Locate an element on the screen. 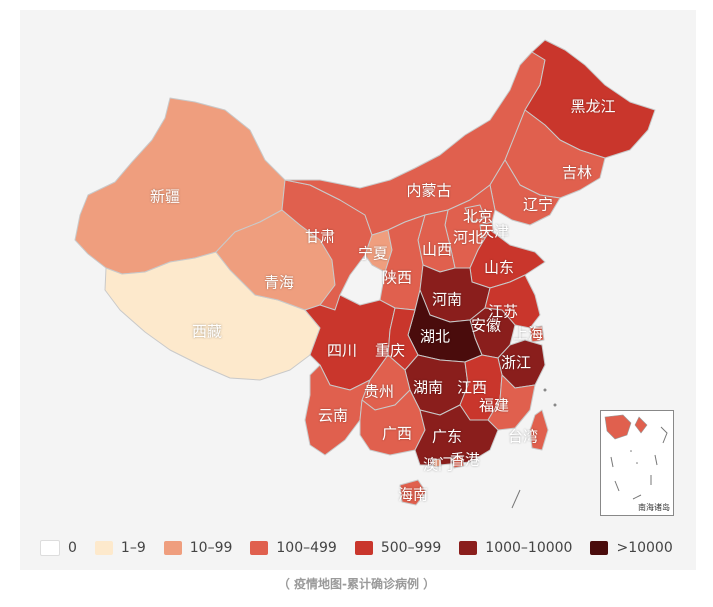  label-海南: 海南 is located at coordinates (413, 494).